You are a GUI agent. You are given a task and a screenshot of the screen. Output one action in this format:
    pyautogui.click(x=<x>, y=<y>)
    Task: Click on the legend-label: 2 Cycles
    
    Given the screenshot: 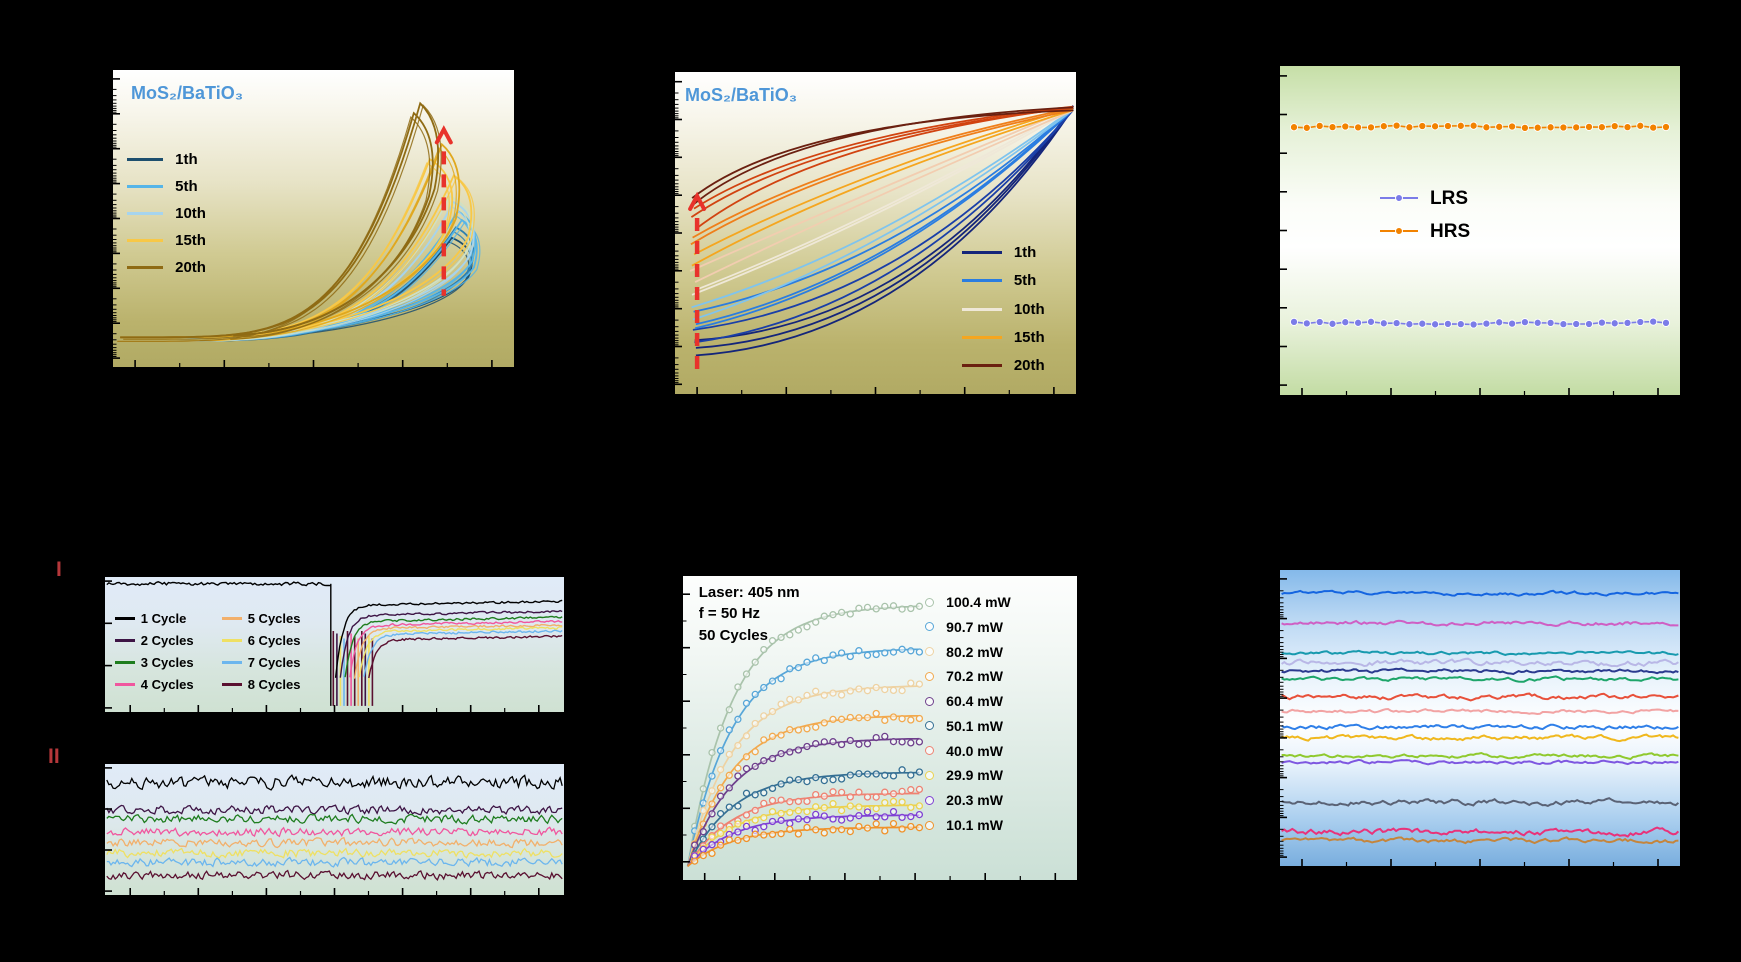 What is the action you would take?
    pyautogui.click(x=167, y=641)
    